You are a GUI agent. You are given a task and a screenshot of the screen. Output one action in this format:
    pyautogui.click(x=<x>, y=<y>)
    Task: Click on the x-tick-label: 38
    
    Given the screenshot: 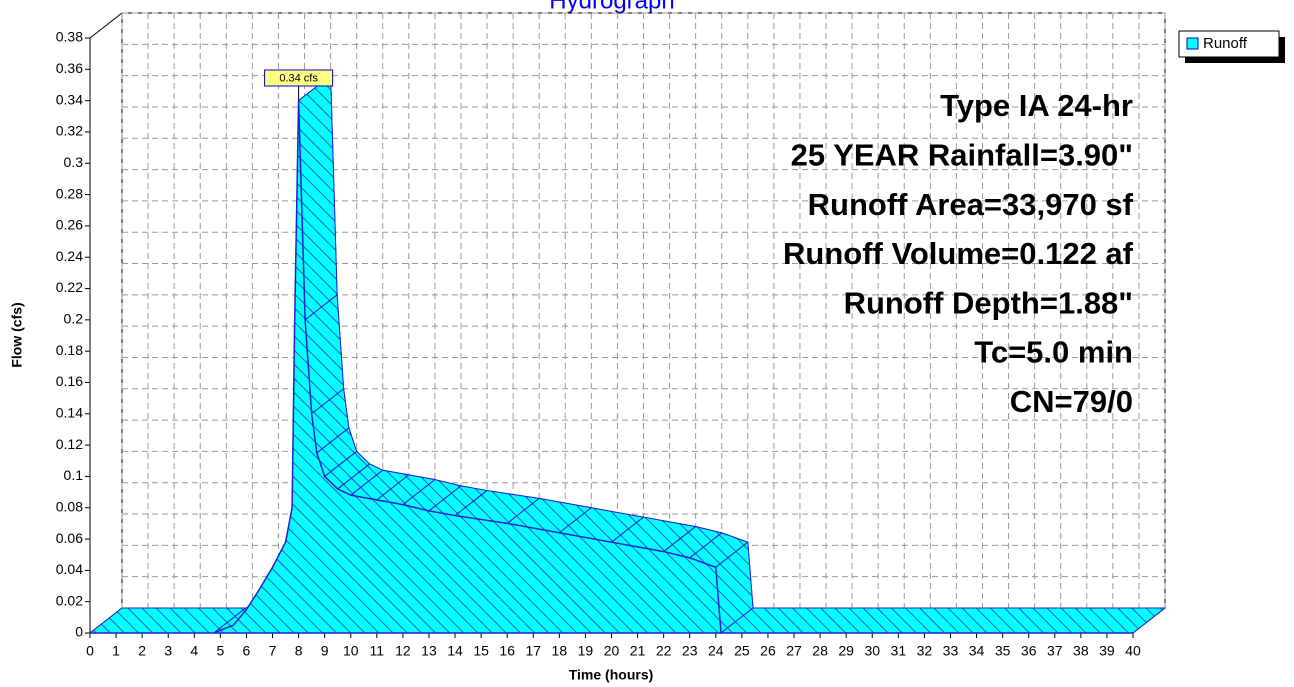 What is the action you would take?
    pyautogui.click(x=1081, y=651)
    